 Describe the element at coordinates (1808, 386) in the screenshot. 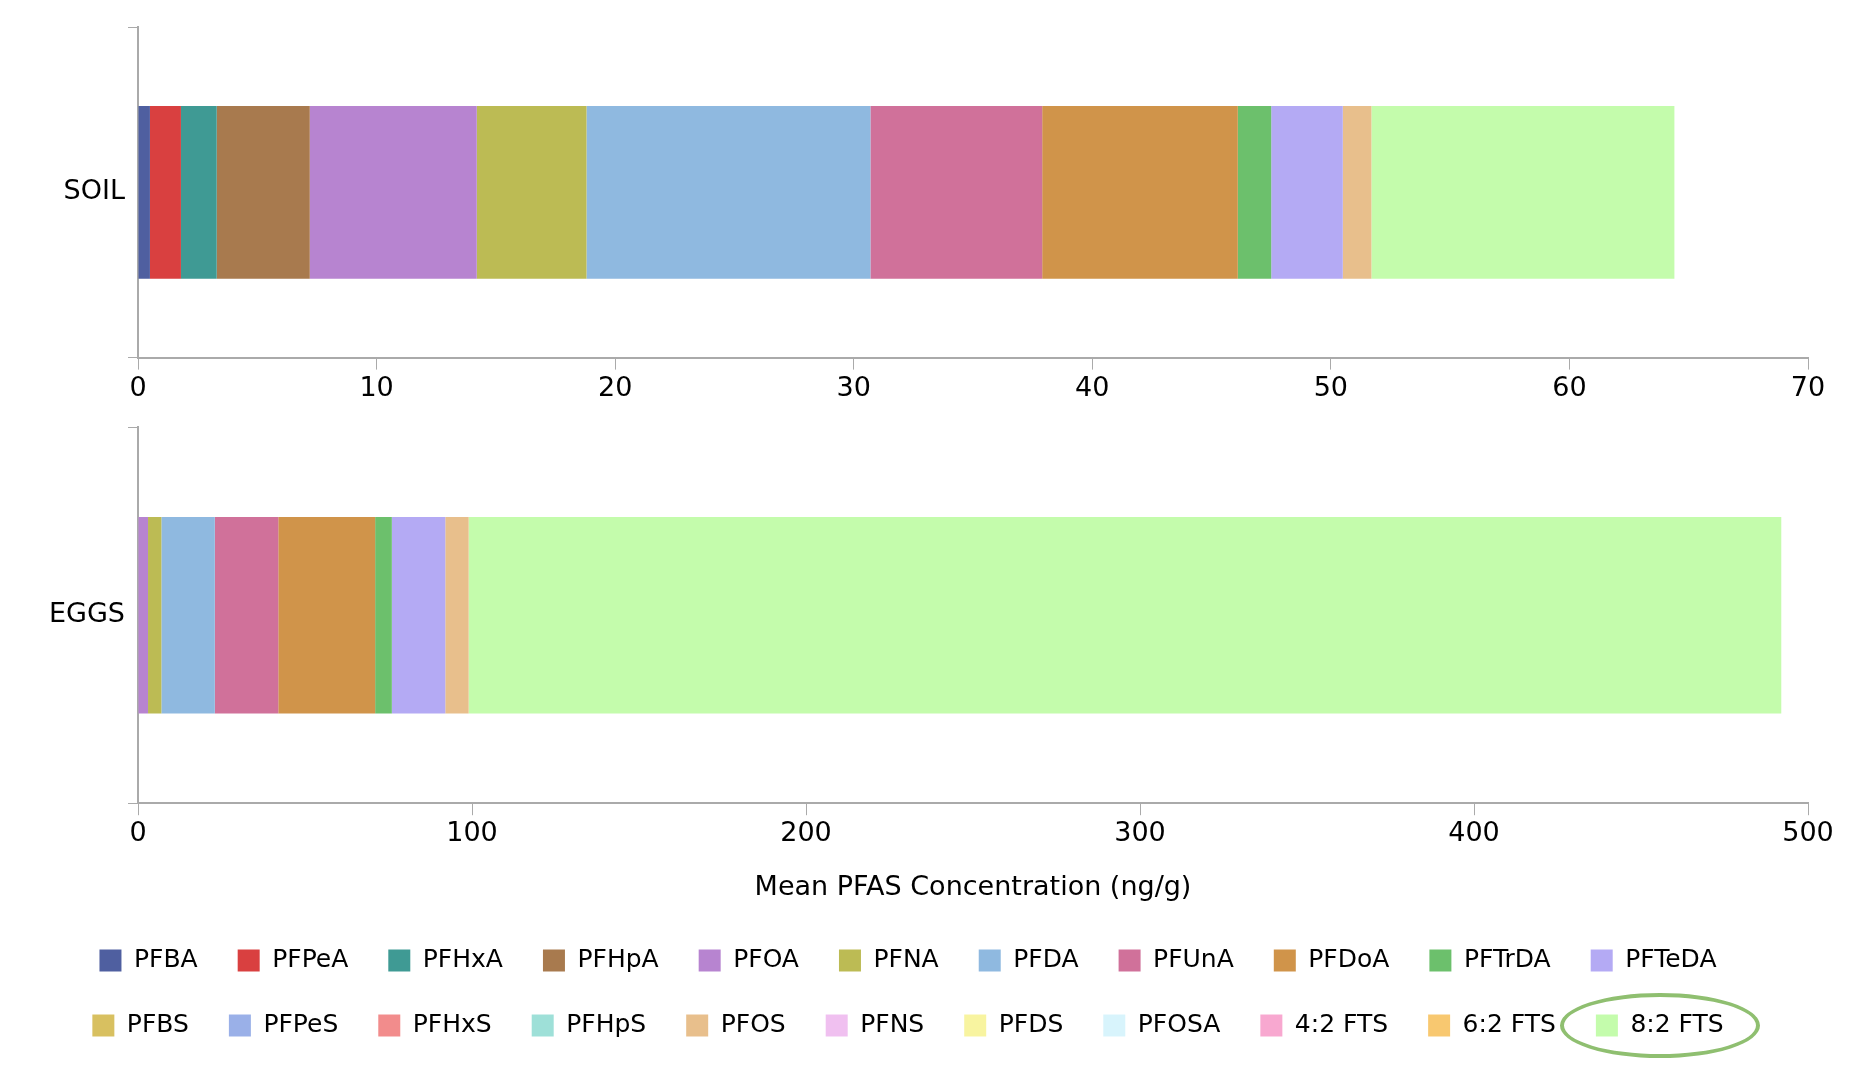

I see `x-tick-label: 70` at that location.